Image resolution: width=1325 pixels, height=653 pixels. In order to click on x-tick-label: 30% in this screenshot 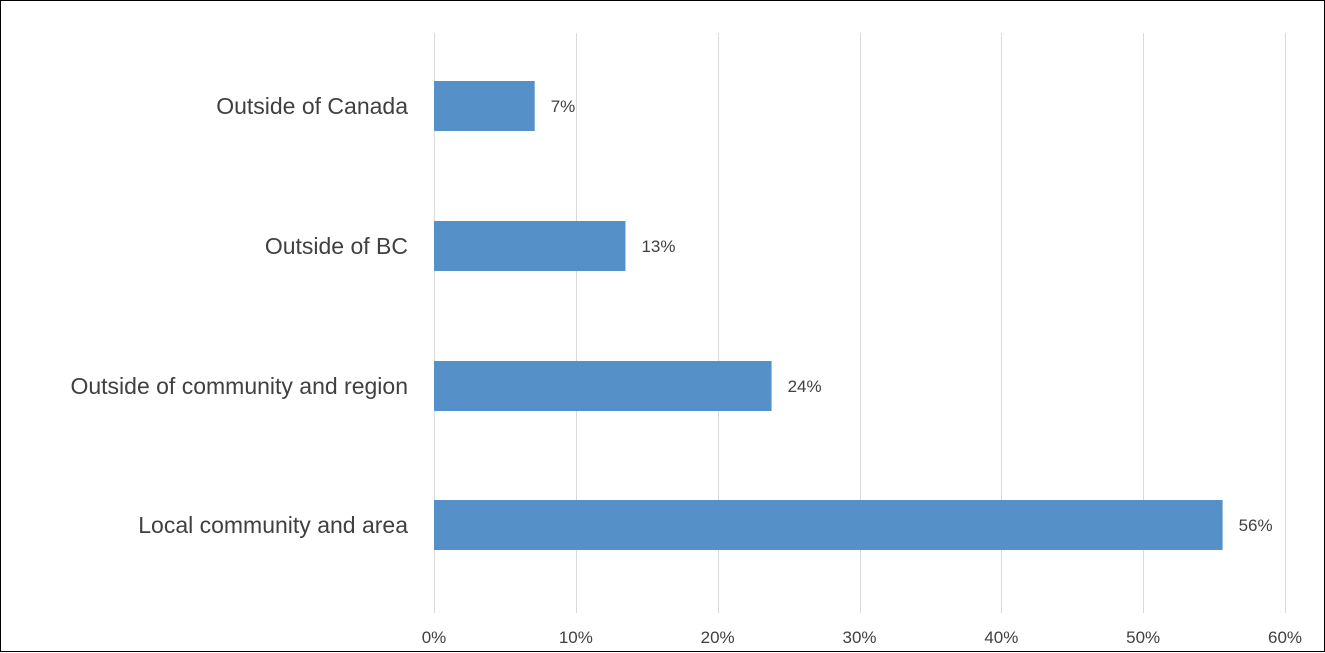, I will do `click(859, 637)`.